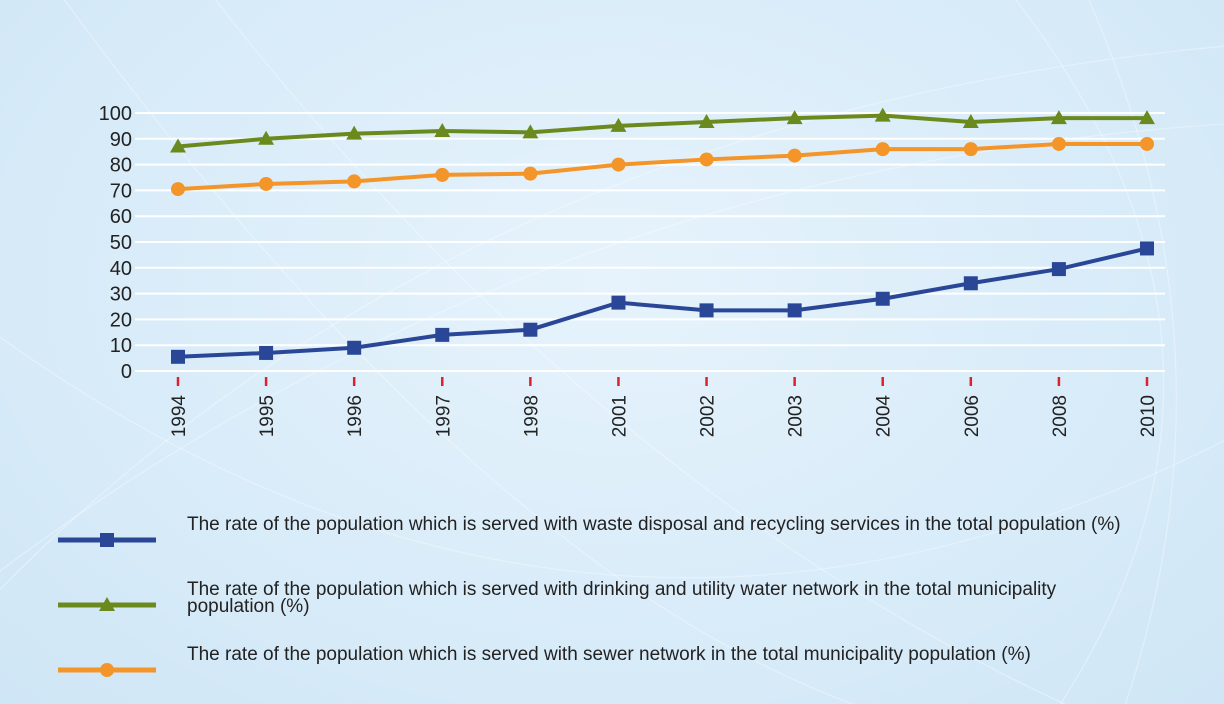 Image resolution: width=1224 pixels, height=704 pixels. I want to click on y-tick-label: 60, so click(121, 217).